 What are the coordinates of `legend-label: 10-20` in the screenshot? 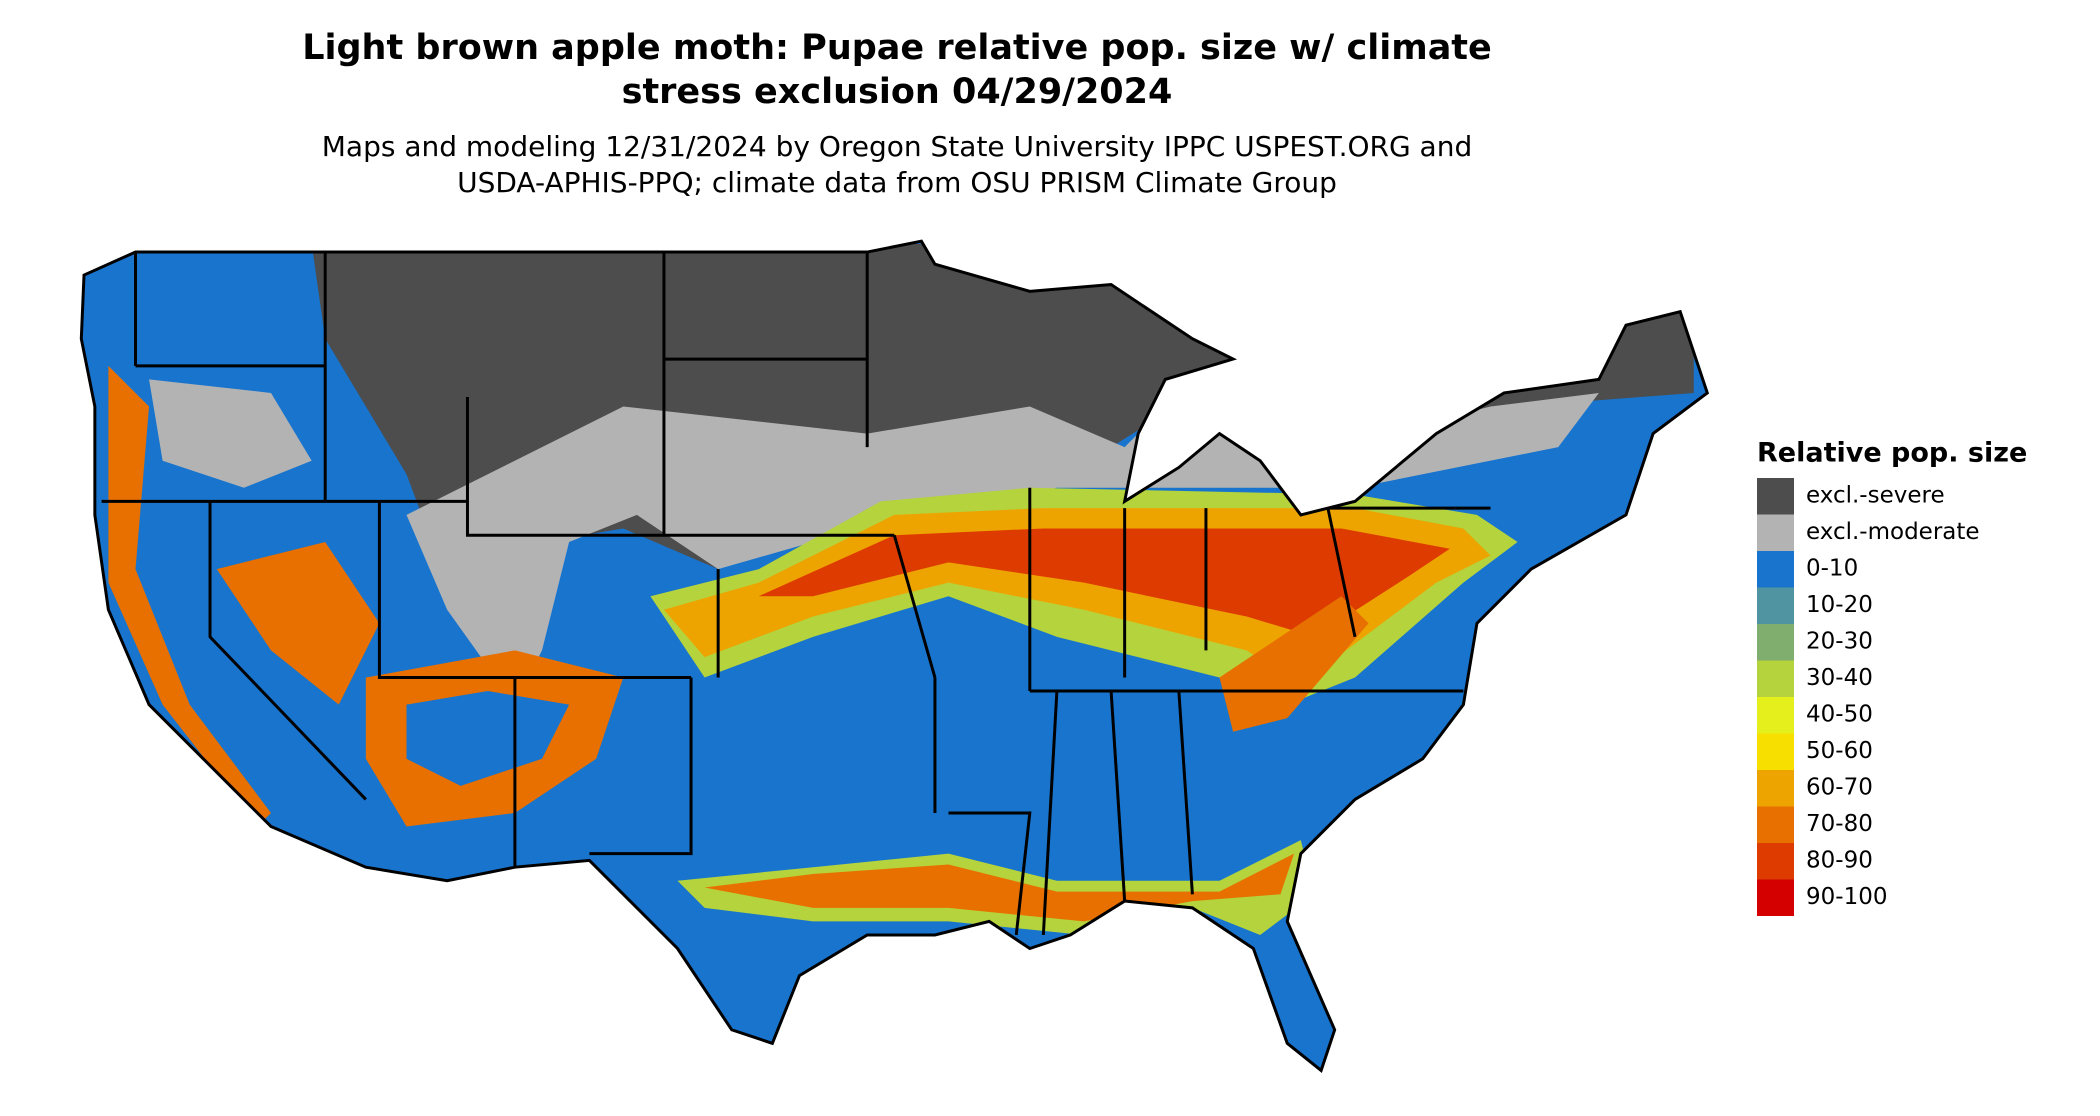 It's located at (1839, 605).